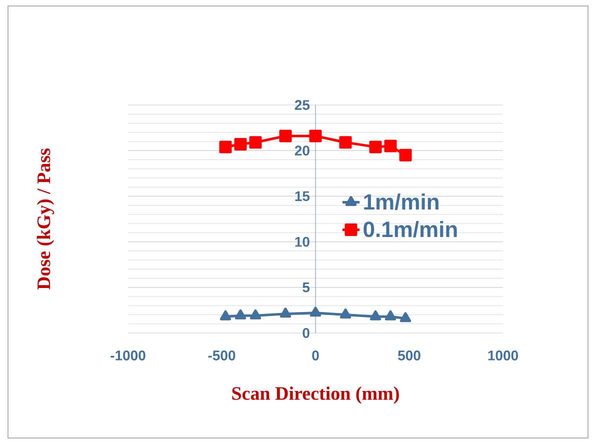 The image size is (592, 442). Describe the element at coordinates (409, 355) in the screenshot. I see `x-tick-label: 500` at that location.